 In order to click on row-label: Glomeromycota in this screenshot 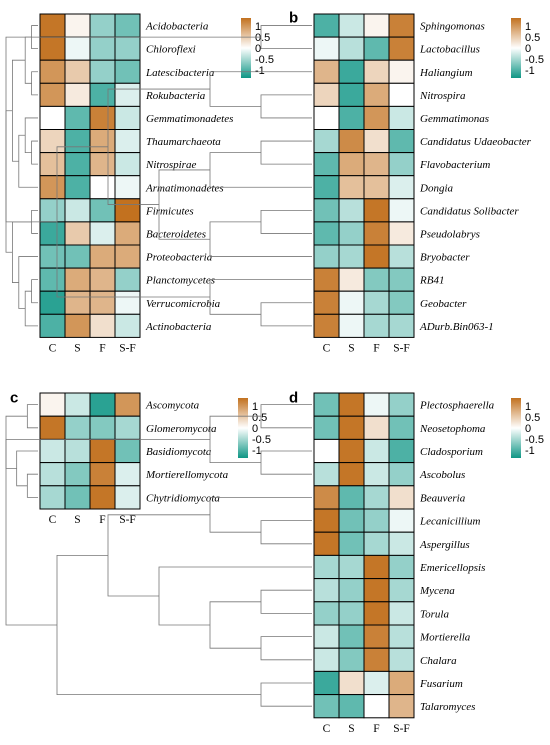, I will do `click(181, 429)`.